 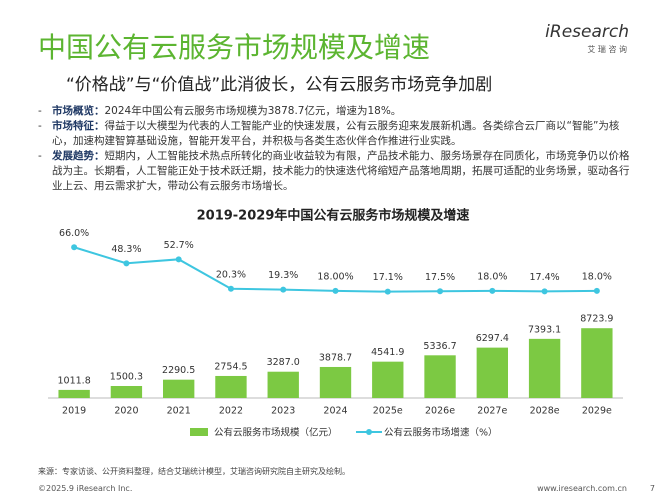 What do you see at coordinates (335, 411) in the screenshot?
I see `x-tick-label: 2024` at bounding box center [335, 411].